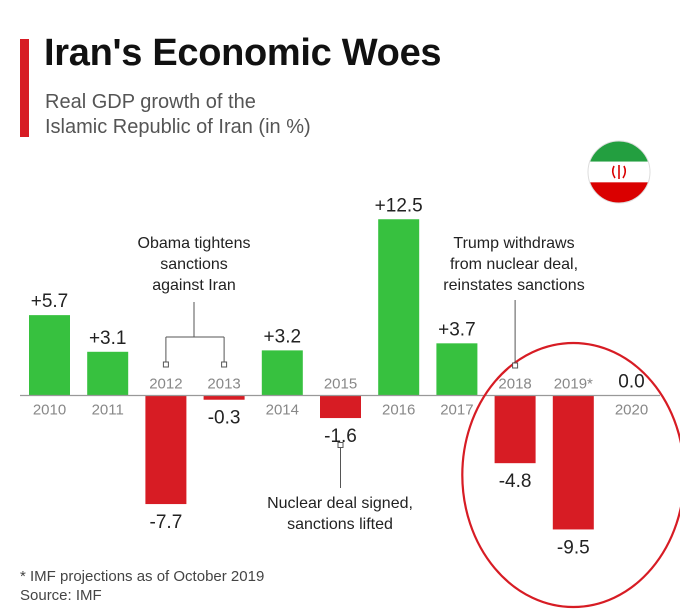  Describe the element at coordinates (631, 410) in the screenshot. I see `tick-label-2020: 2020` at that location.